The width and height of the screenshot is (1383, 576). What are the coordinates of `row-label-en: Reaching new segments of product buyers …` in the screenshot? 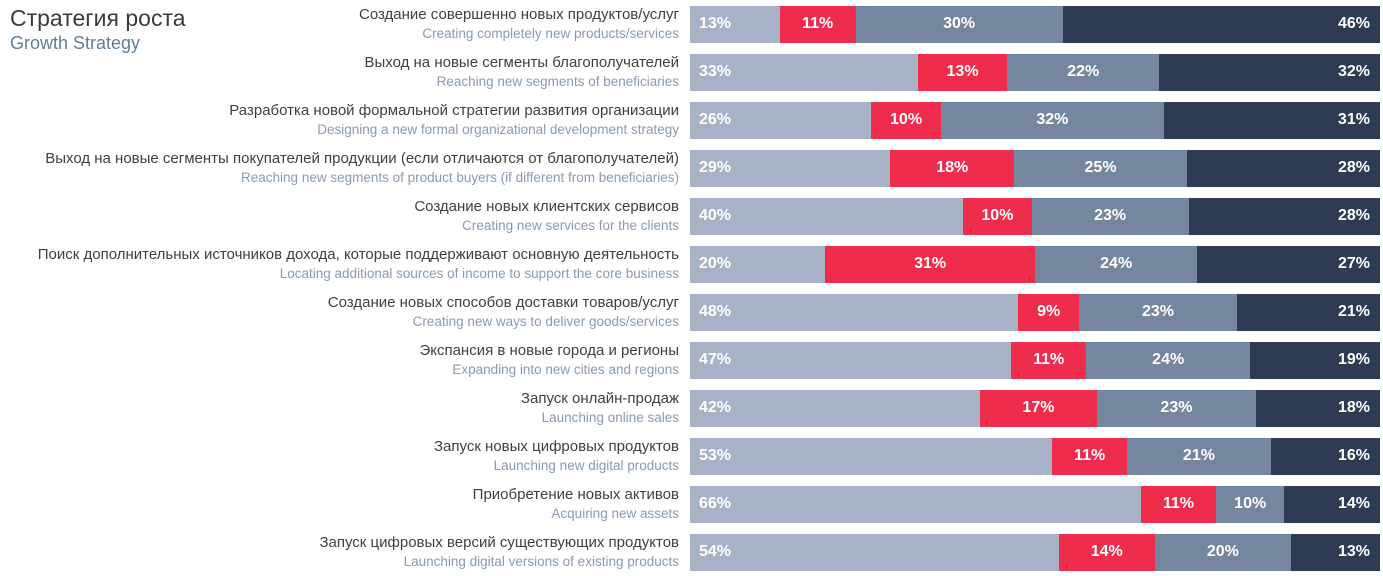 It's located at (460, 177).